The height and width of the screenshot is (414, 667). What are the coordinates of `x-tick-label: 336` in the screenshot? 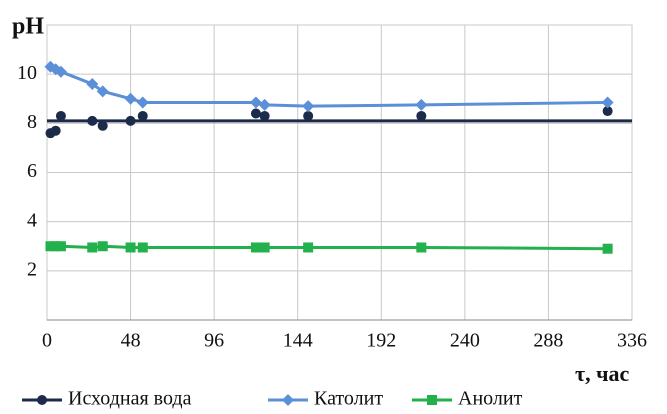 It's located at (632, 341).